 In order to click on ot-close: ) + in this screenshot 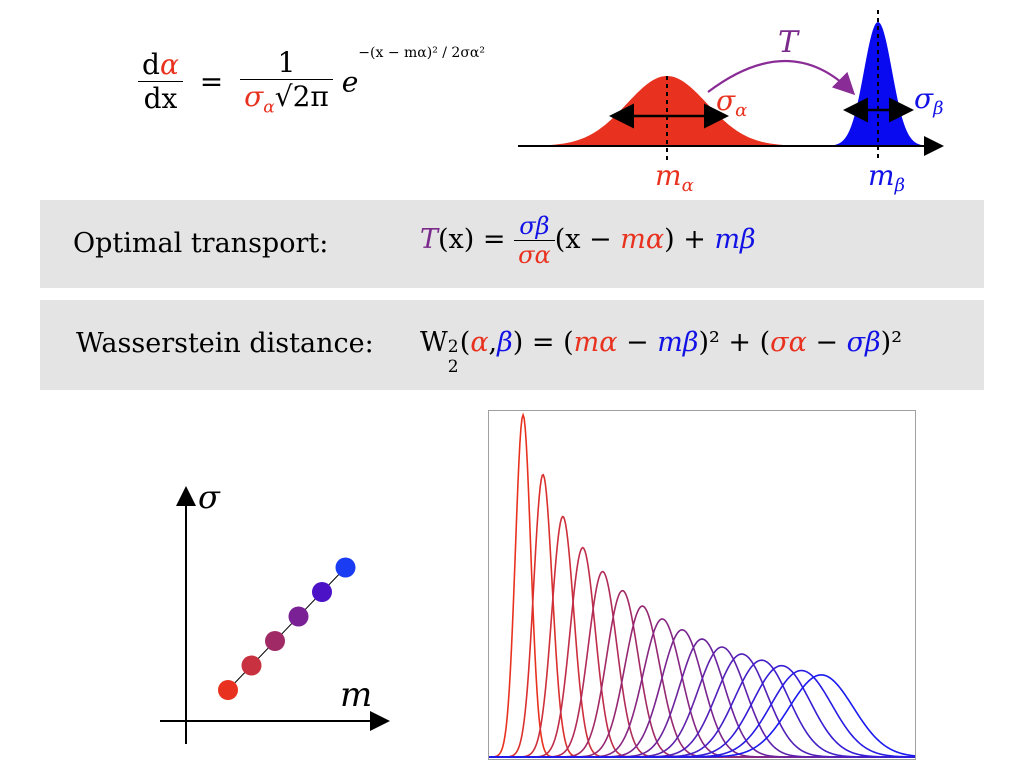, I will do `click(685, 239)`.